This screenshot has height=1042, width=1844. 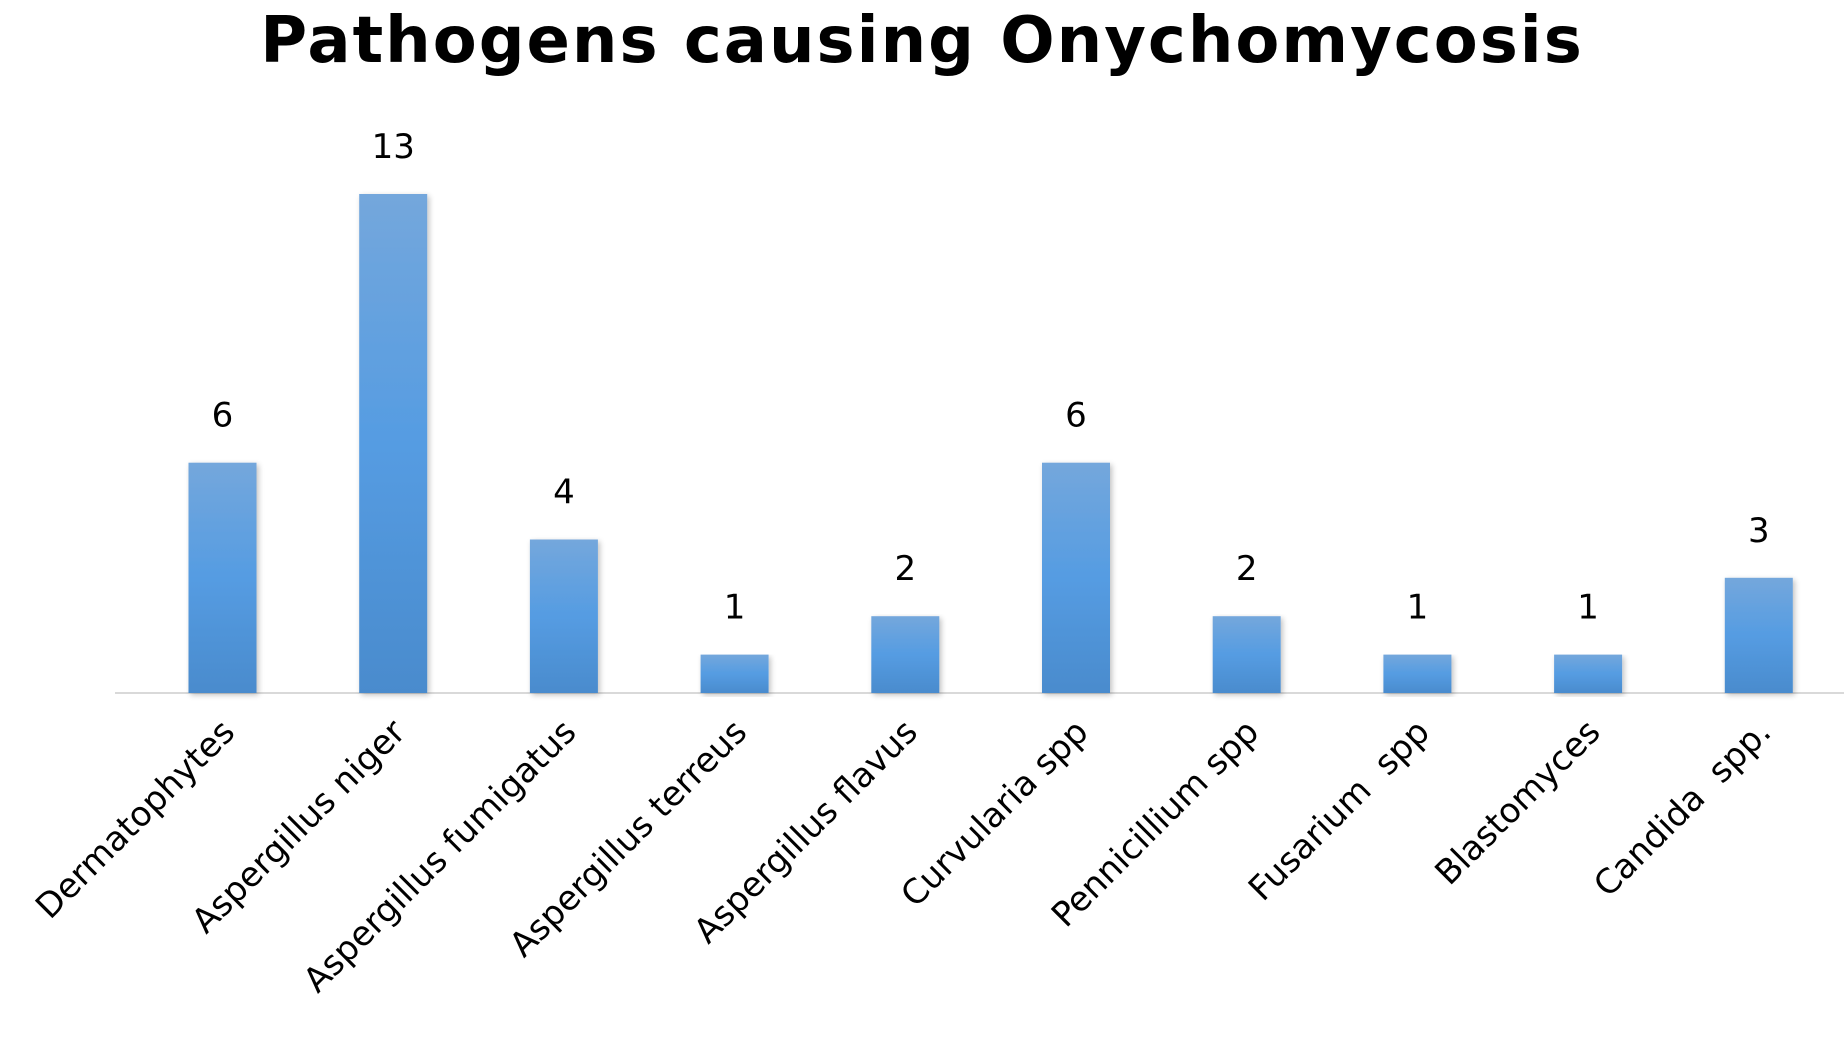 I want to click on tick-label-fusarium-spp: Fusarium spp, so click(x=1339, y=810).